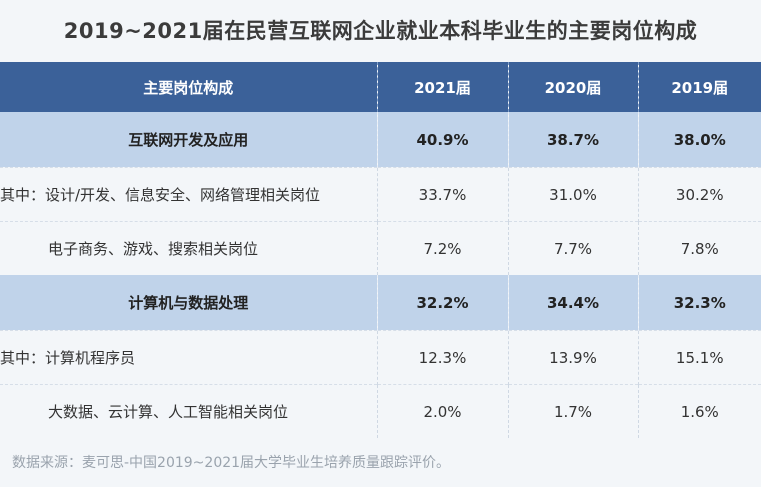 This screenshot has height=487, width=761. I want to click on cell-2020: 31.0%, so click(572, 194).